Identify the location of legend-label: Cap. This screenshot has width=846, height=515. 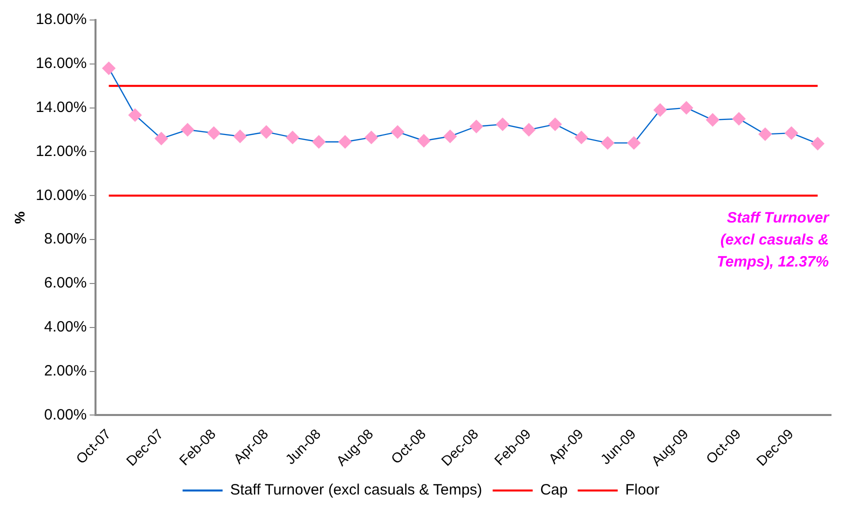
(554, 490).